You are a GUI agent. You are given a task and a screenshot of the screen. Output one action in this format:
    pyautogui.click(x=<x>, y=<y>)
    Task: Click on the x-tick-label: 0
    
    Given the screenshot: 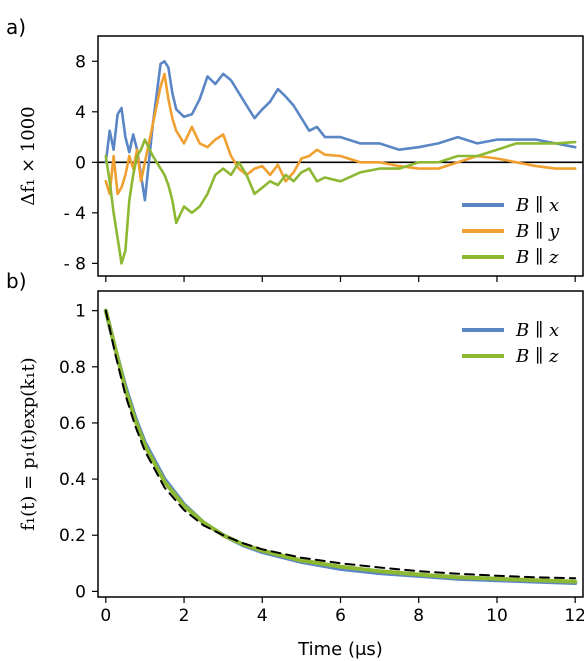 What is the action you would take?
    pyautogui.click(x=105, y=616)
    